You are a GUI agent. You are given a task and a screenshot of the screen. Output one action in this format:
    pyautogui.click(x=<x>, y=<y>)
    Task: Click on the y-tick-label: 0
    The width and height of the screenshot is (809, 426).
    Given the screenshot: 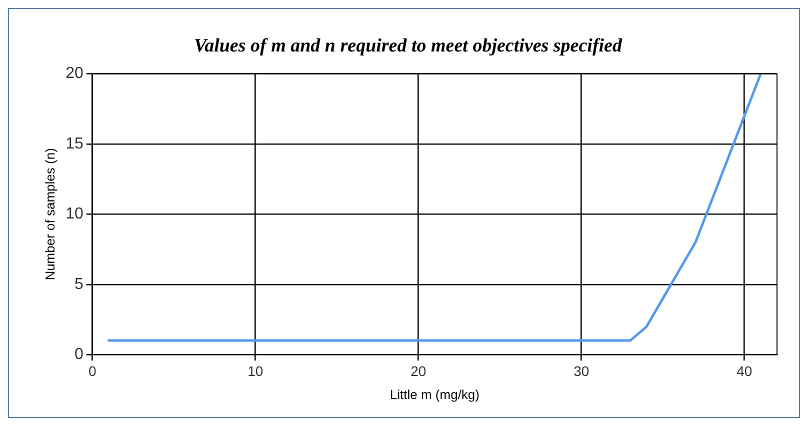 What is the action you would take?
    pyautogui.click(x=79, y=355)
    